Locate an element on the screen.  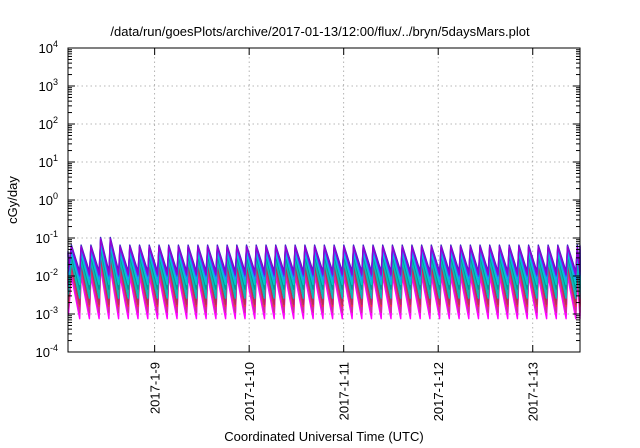
y-tick-label: 10⁴ is located at coordinates (48, 47).